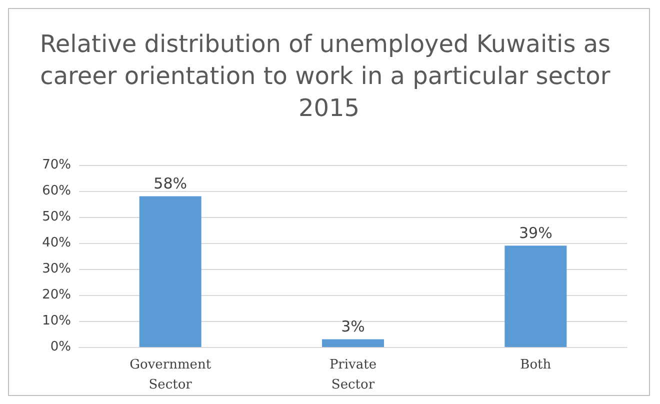 The height and width of the screenshot is (404, 660). What do you see at coordinates (56, 191) in the screenshot?
I see `y-tick-label: 60%` at bounding box center [56, 191].